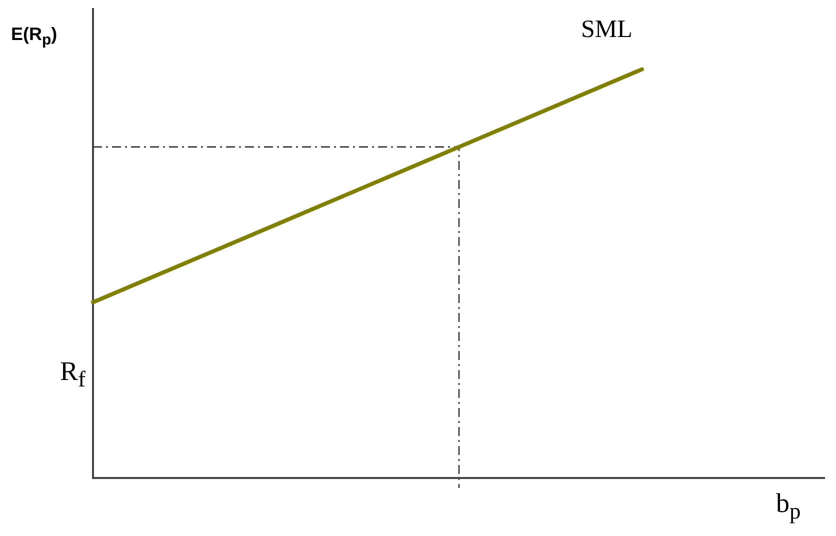 The image size is (836, 536). Describe the element at coordinates (34, 36) in the screenshot. I see `y-axis-title: E(R$_{p}$)` at that location.